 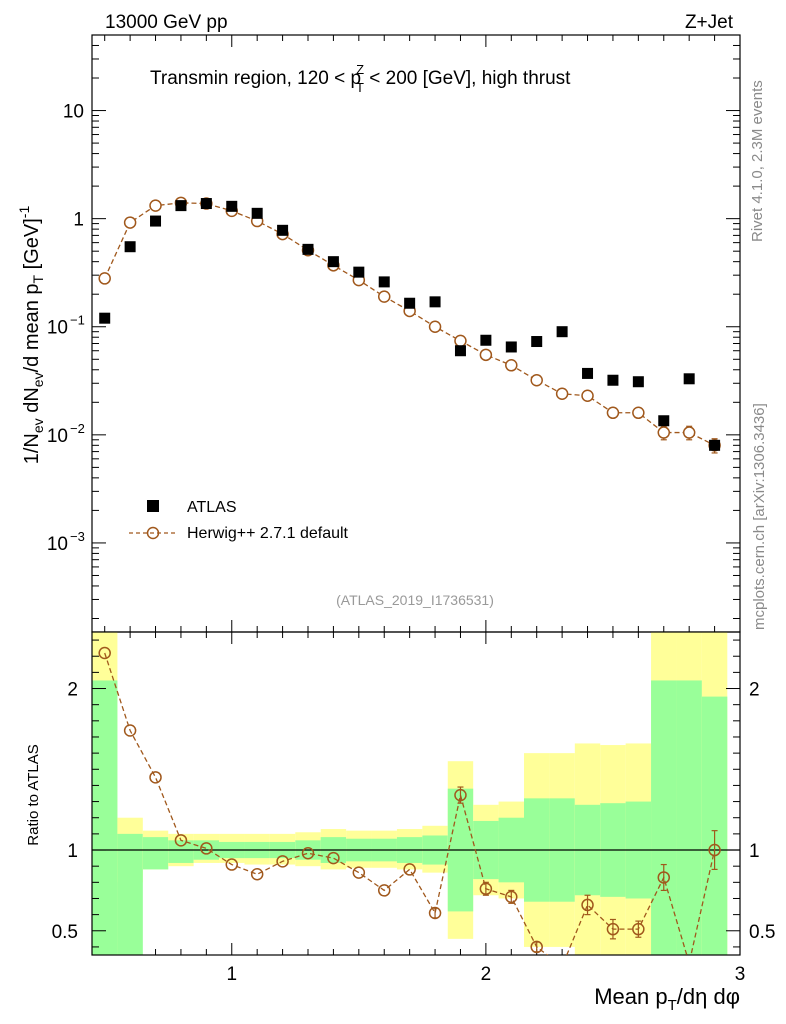 What do you see at coordinates (33, 794) in the screenshot?
I see `ratio-y-axis-title: Ratio to ATLAS` at bounding box center [33, 794].